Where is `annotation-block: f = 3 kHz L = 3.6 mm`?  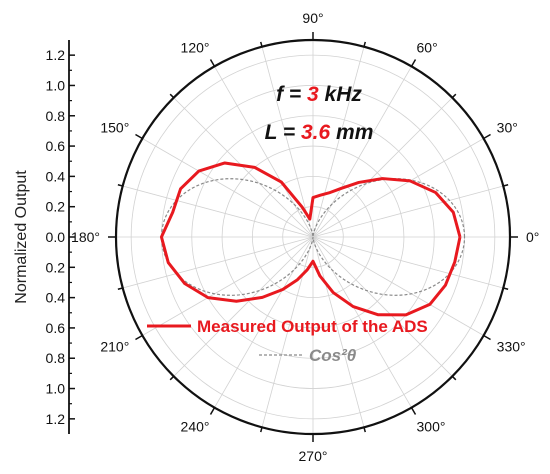
annotation-block: f = 3 kHz L = 3.6 mm is located at coordinates (319, 113).